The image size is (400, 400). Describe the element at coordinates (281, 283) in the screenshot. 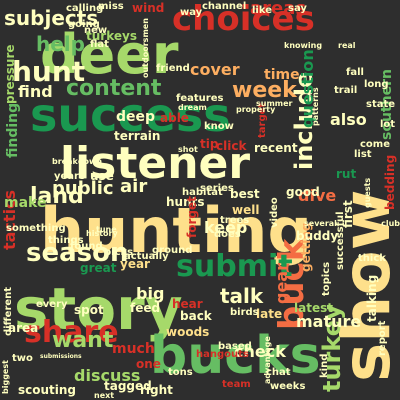

I see `cloud-word: gear` at that location.